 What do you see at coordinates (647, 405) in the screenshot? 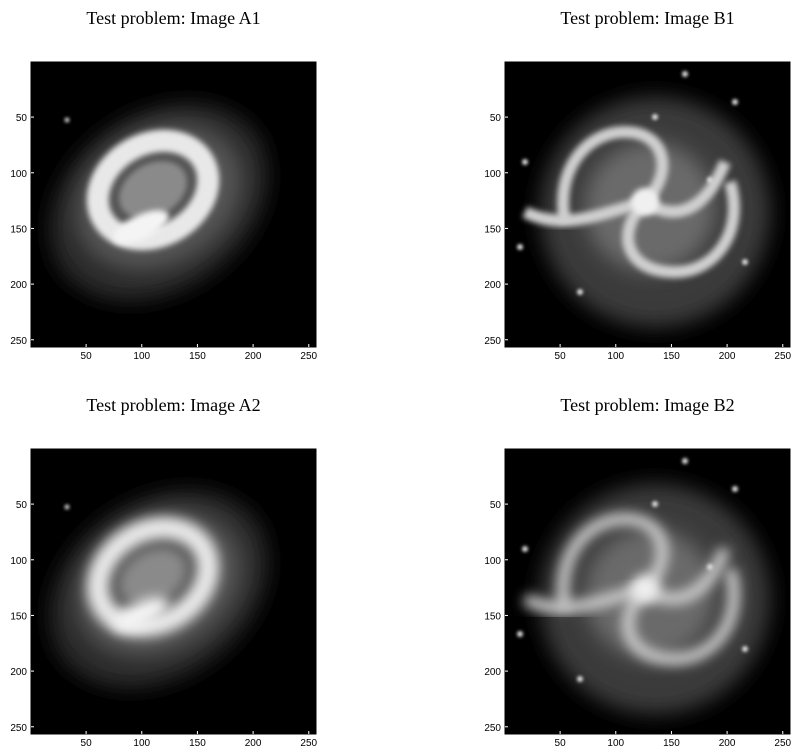
I see `chart-title: Test problem: Image B2` at bounding box center [647, 405].